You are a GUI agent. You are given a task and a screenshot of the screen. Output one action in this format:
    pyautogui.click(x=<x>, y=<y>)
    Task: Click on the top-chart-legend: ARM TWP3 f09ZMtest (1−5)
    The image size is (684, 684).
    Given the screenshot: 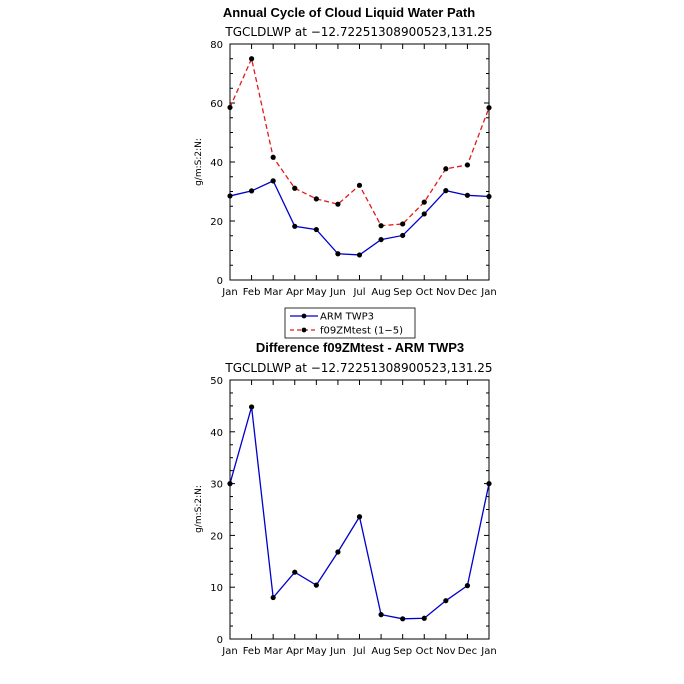 What is the action you would take?
    pyautogui.click(x=350, y=323)
    